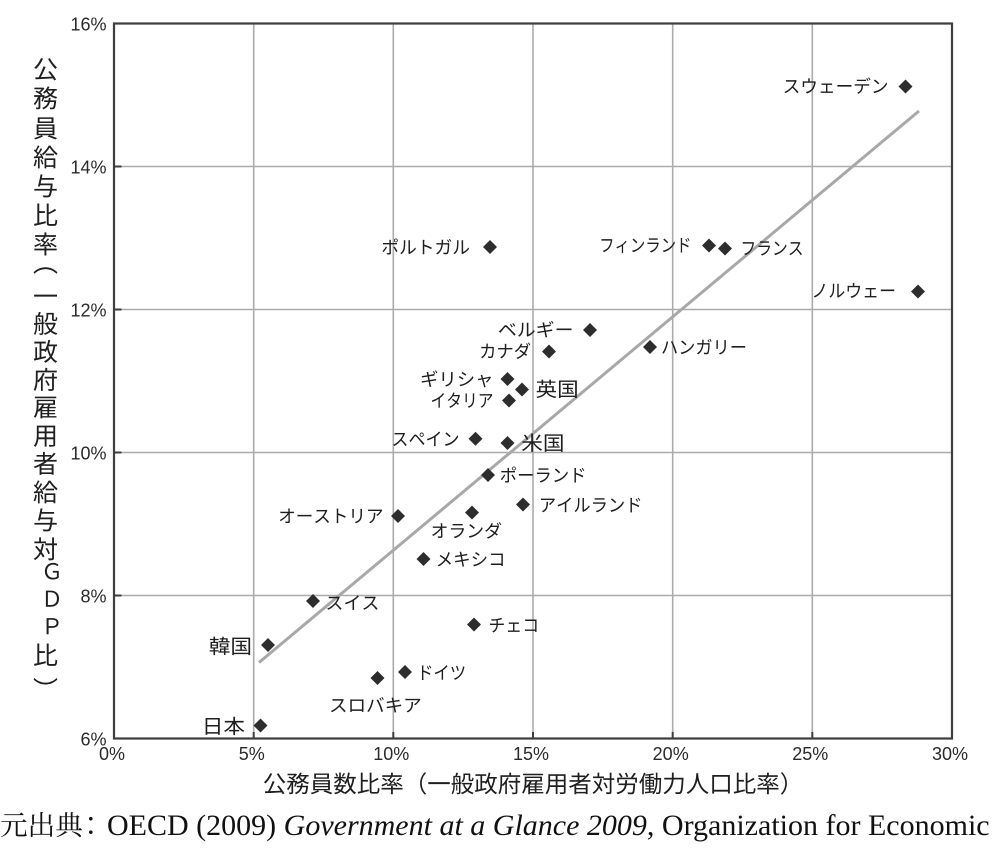 The width and height of the screenshot is (1000, 854). Describe the element at coordinates (950, 754) in the screenshot. I see `svg-text: 30%` at that location.